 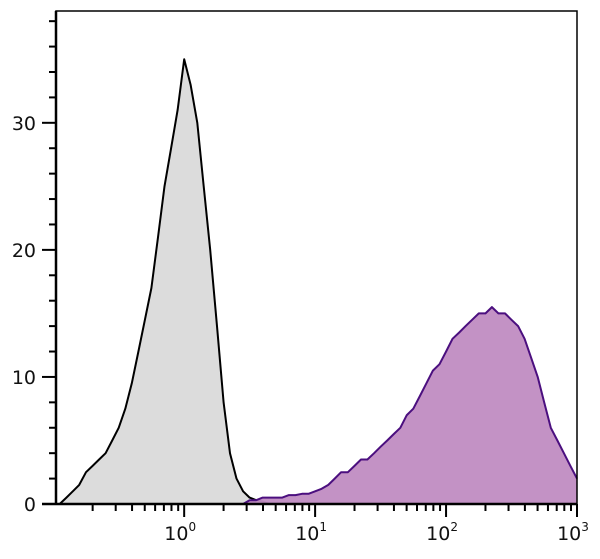 I want to click on x-tick-exponent: 1, so click(x=323, y=527).